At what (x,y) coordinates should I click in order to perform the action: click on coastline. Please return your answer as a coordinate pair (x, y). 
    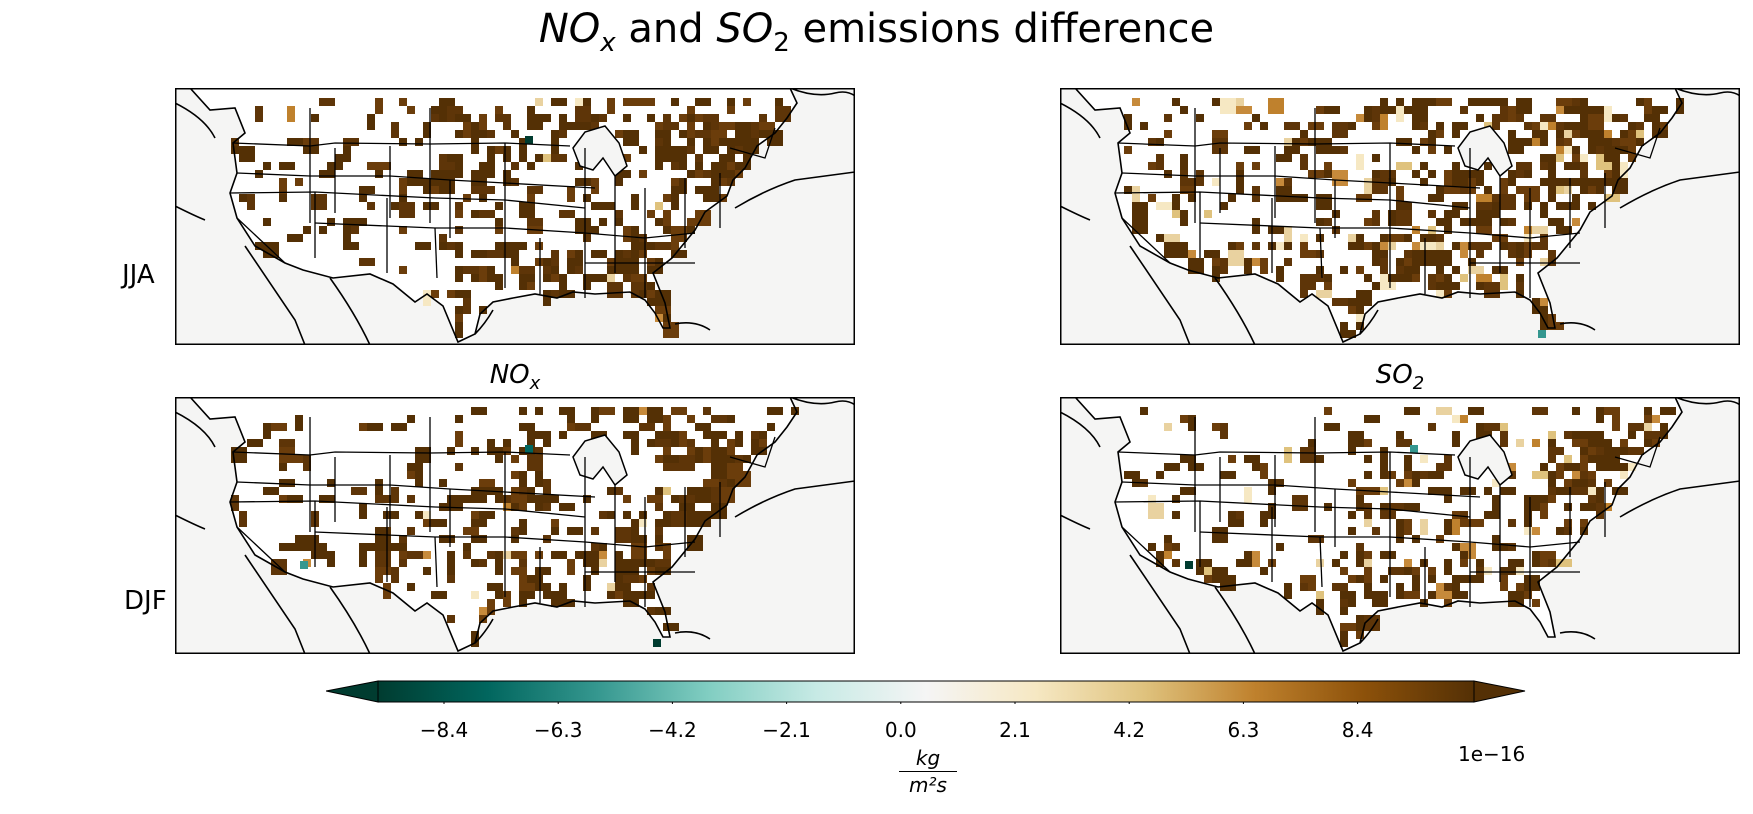
    Looking at the image, I should click on (1378, 216).